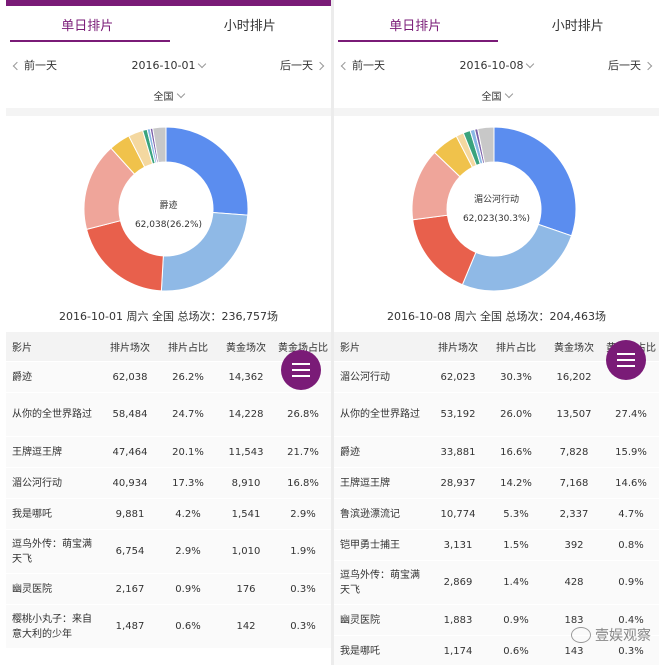  Describe the element at coordinates (516, 545) in the screenshot. I see `cell-share: 1.5%` at that location.